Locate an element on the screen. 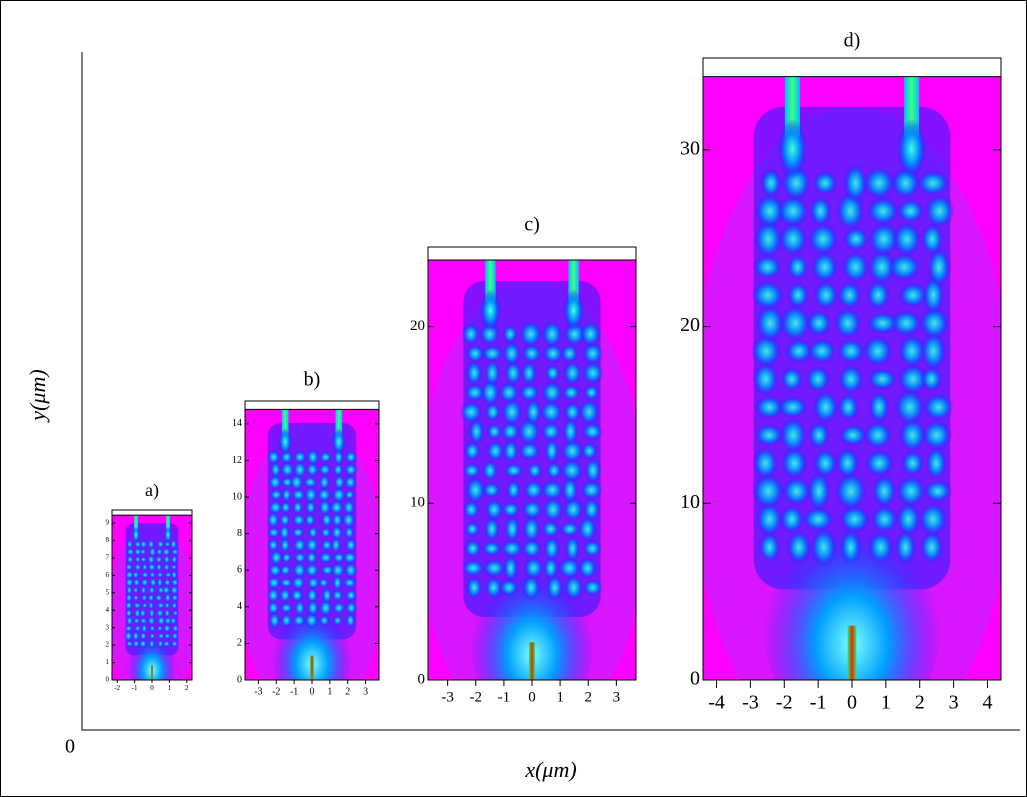 The image size is (1027, 797). y-tick-label: 5 is located at coordinates (108, 592).